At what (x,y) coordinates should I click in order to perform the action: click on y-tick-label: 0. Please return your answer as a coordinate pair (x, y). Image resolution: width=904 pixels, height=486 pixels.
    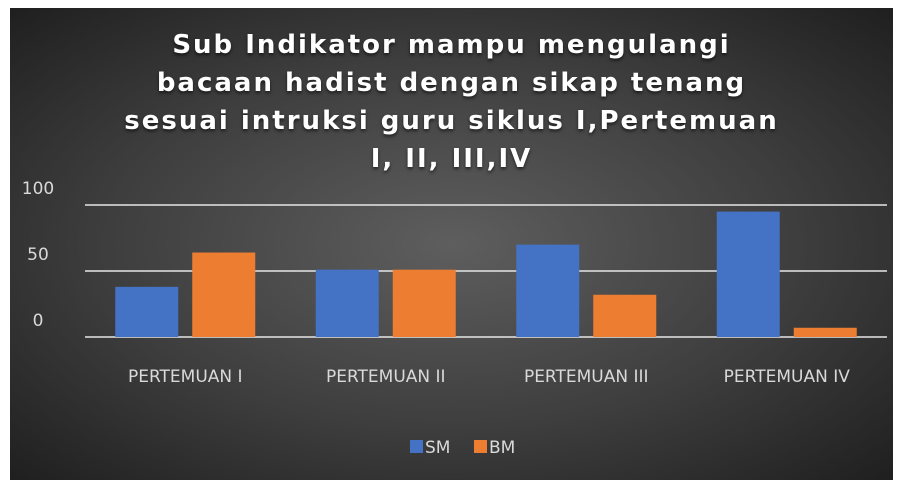
    Looking at the image, I should click on (38, 321).